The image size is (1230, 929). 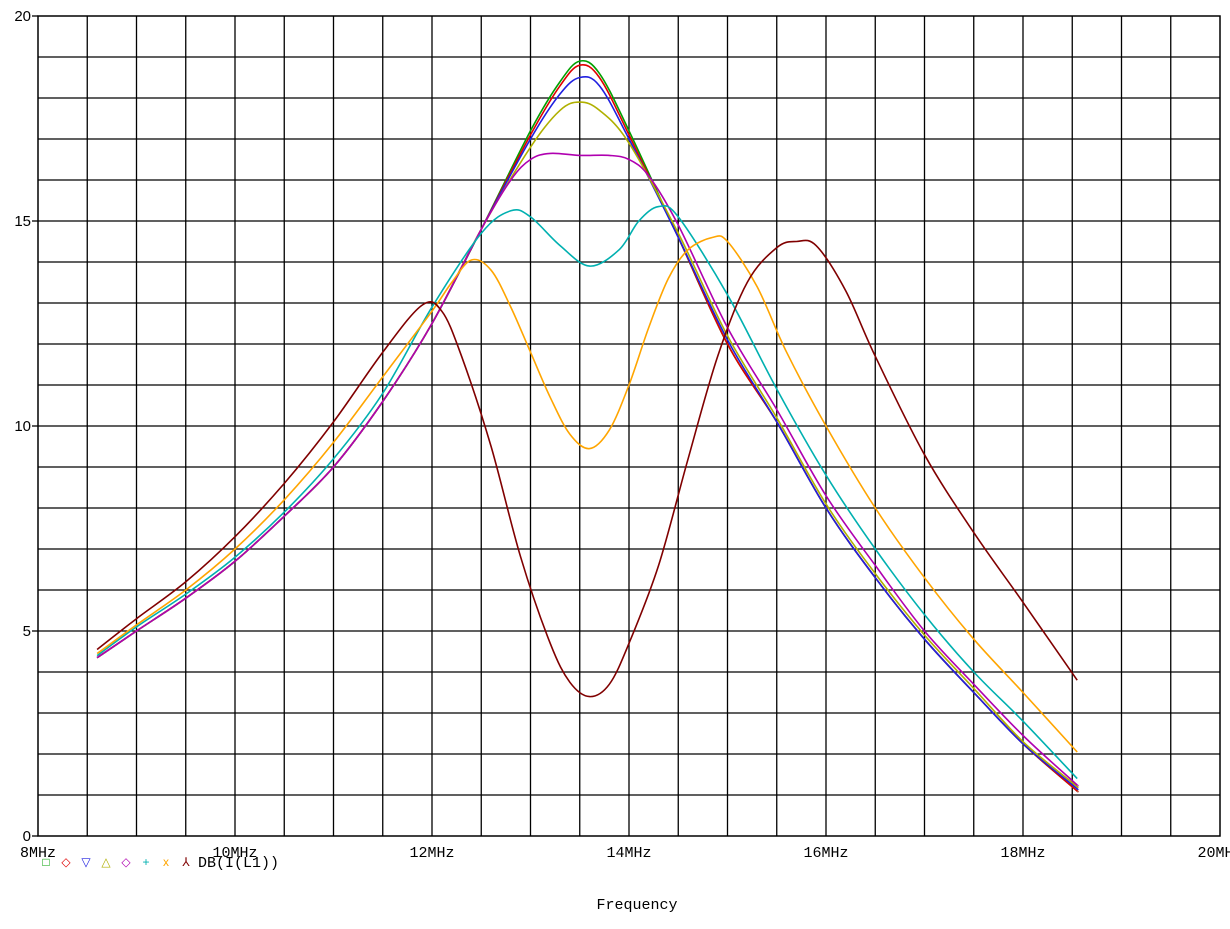 What do you see at coordinates (45, 862) in the screenshot?
I see `legend-marker: □` at bounding box center [45, 862].